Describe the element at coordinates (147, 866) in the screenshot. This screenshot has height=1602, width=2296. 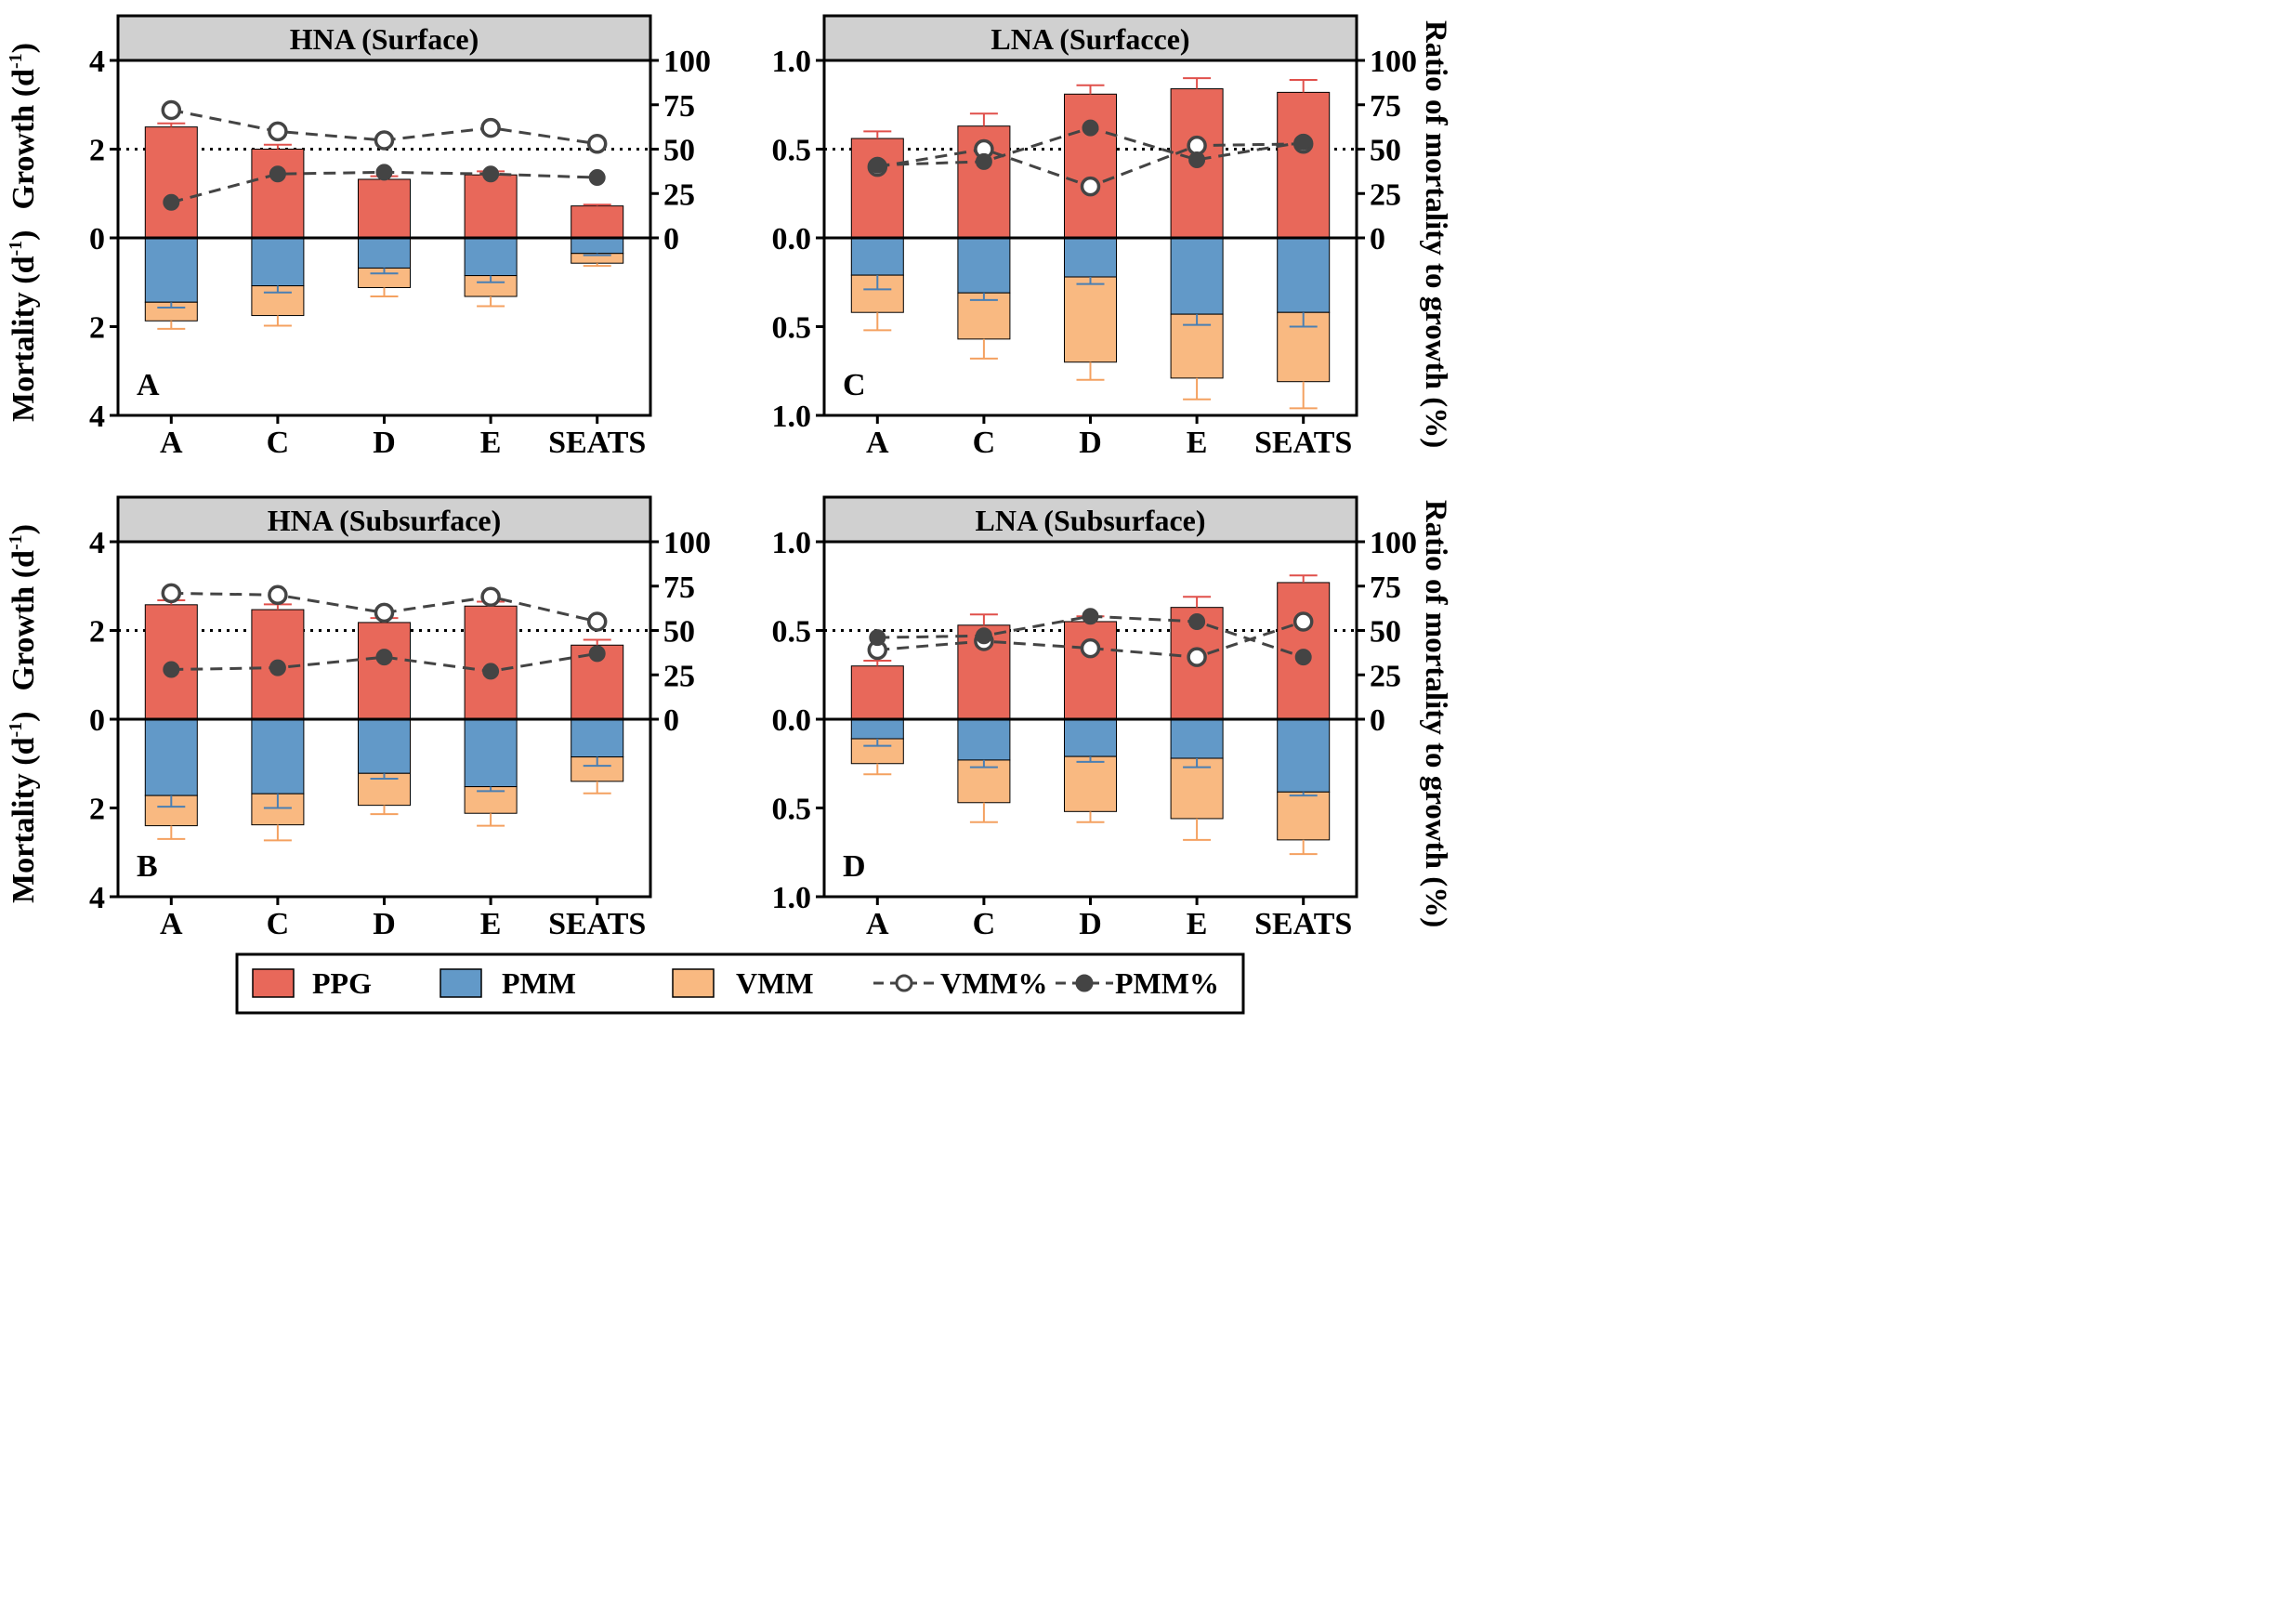
I see `panel-letter: B` at that location.